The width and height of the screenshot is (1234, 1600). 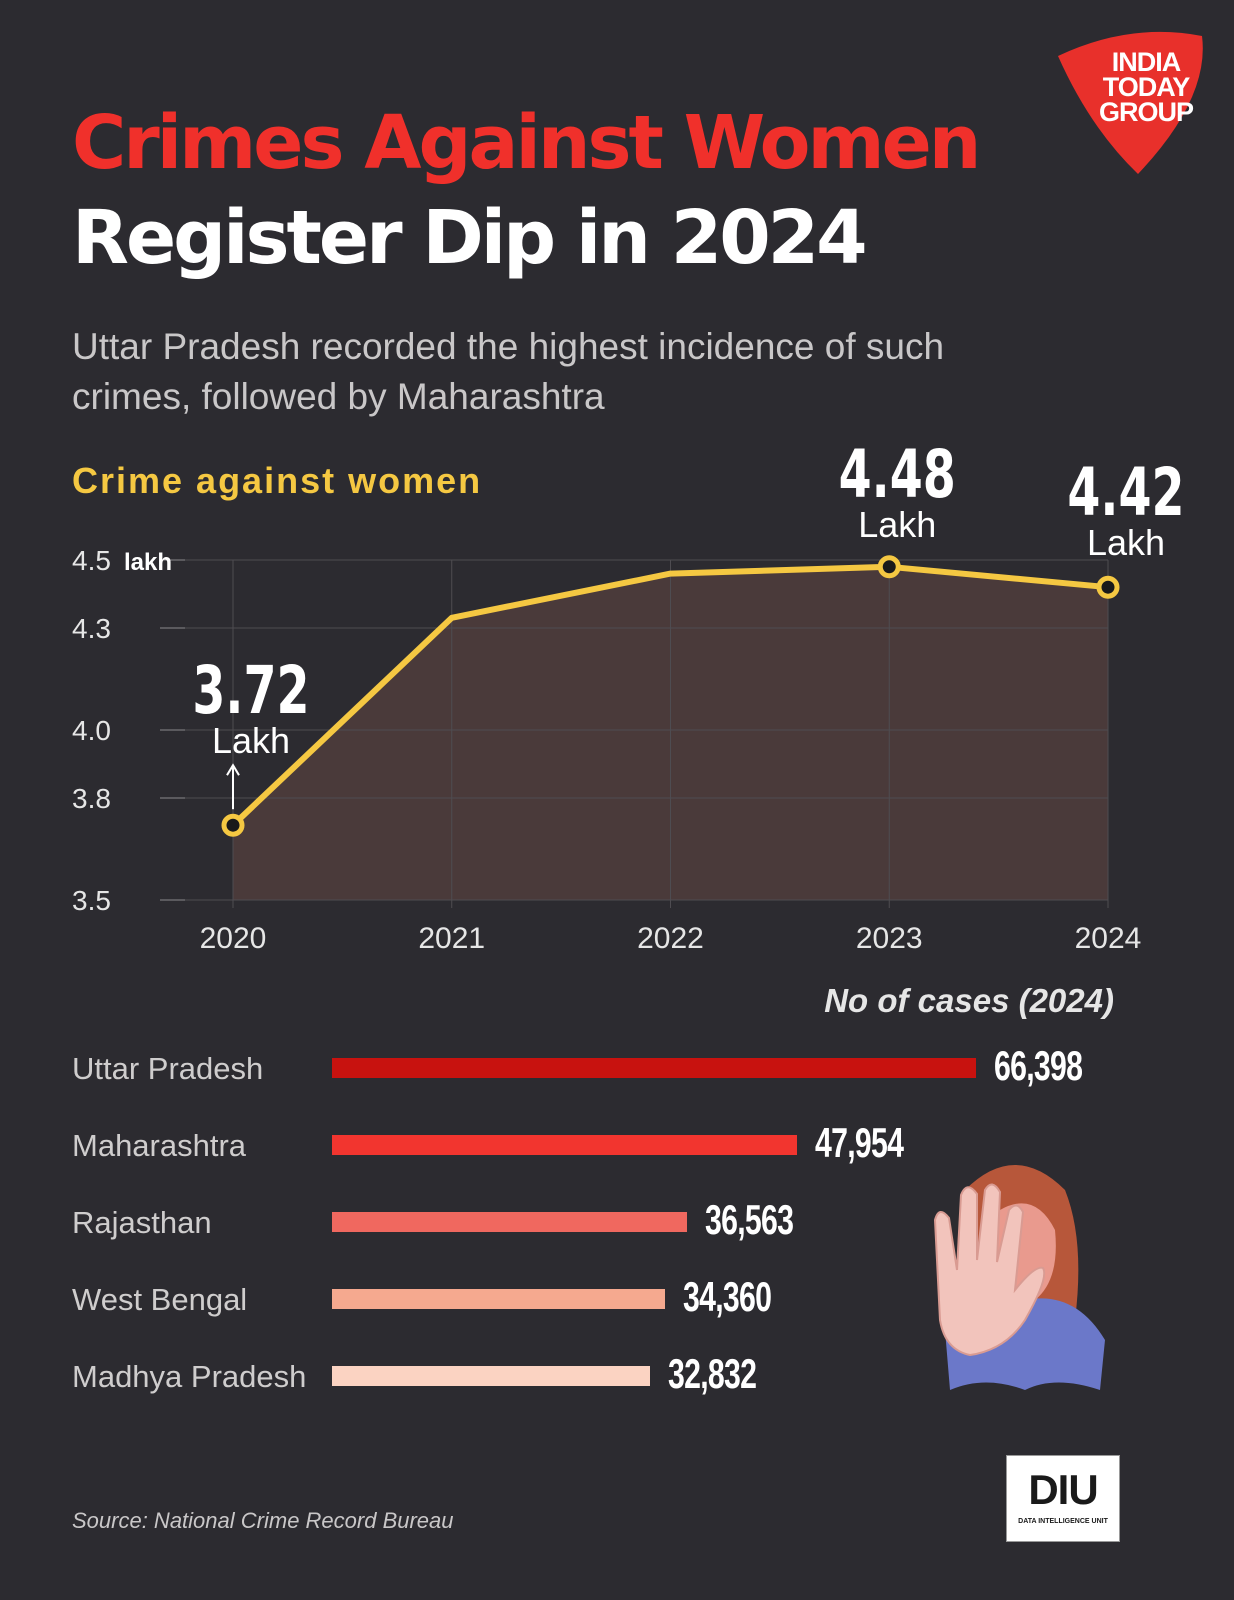 What do you see at coordinates (470, 238) in the screenshot?
I see `title-line-2: Register Dip in 2024` at bounding box center [470, 238].